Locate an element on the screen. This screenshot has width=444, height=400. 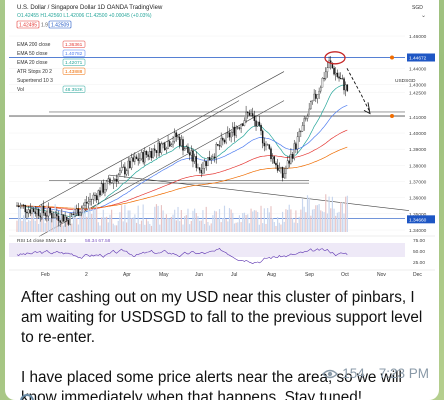
price-axis-label: 1.37000 is located at coordinates (418, 183).